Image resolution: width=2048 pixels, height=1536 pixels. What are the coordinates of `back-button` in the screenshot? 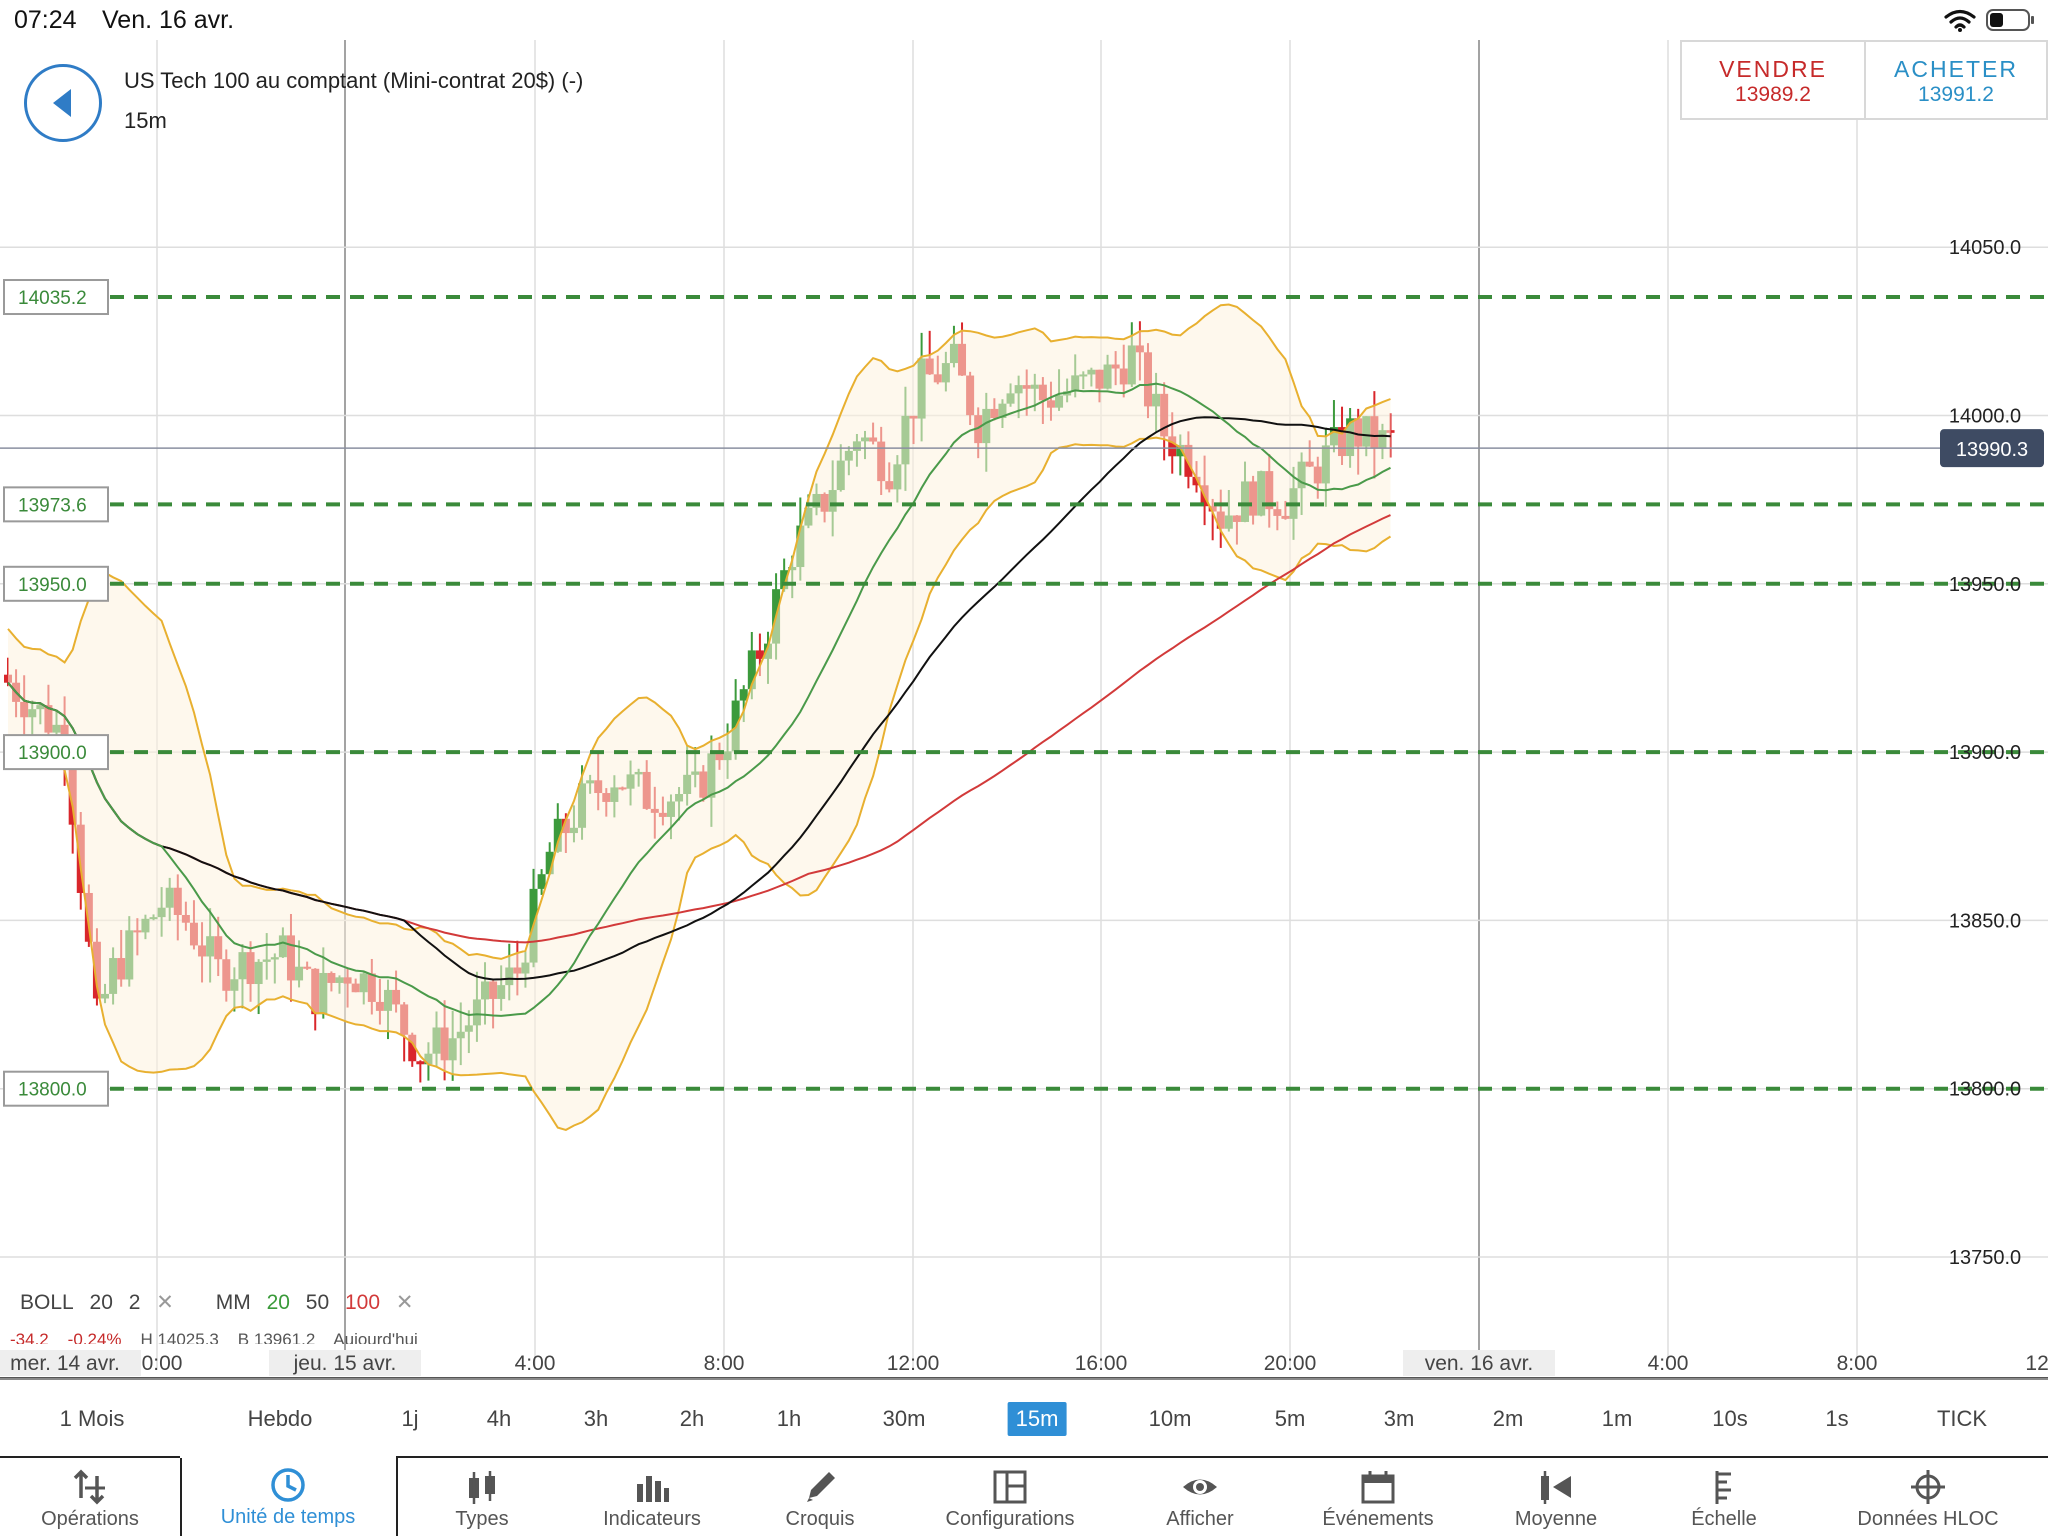 It's located at (63, 103).